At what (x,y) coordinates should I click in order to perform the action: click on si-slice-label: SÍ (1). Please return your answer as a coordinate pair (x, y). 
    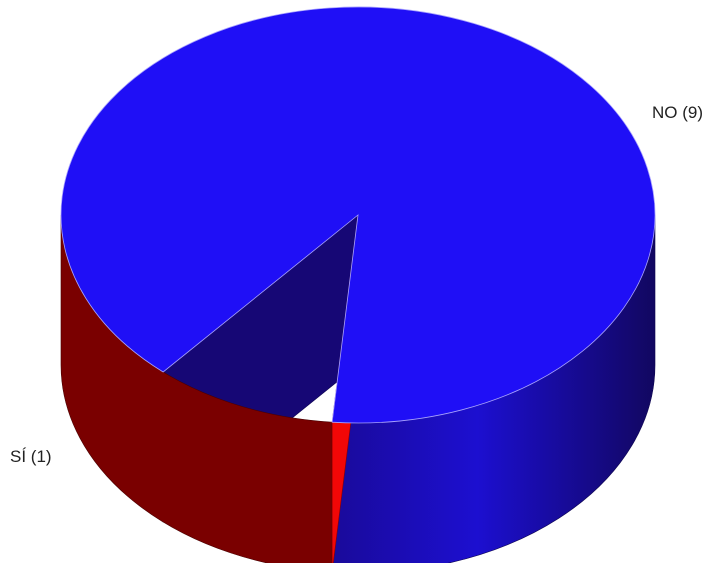
    Looking at the image, I should click on (31, 456).